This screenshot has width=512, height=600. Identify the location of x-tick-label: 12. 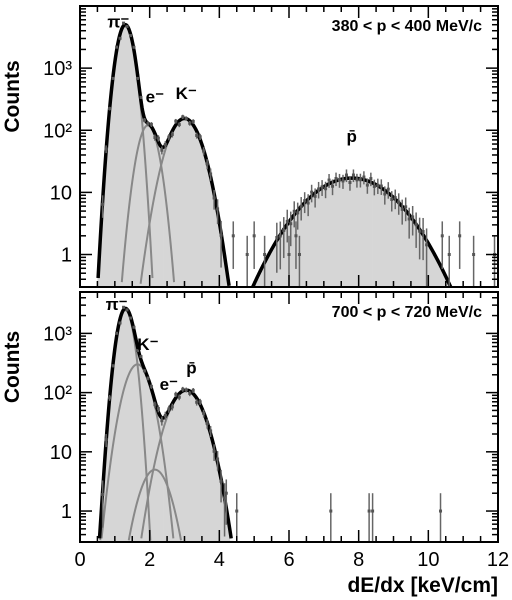
(498, 560).